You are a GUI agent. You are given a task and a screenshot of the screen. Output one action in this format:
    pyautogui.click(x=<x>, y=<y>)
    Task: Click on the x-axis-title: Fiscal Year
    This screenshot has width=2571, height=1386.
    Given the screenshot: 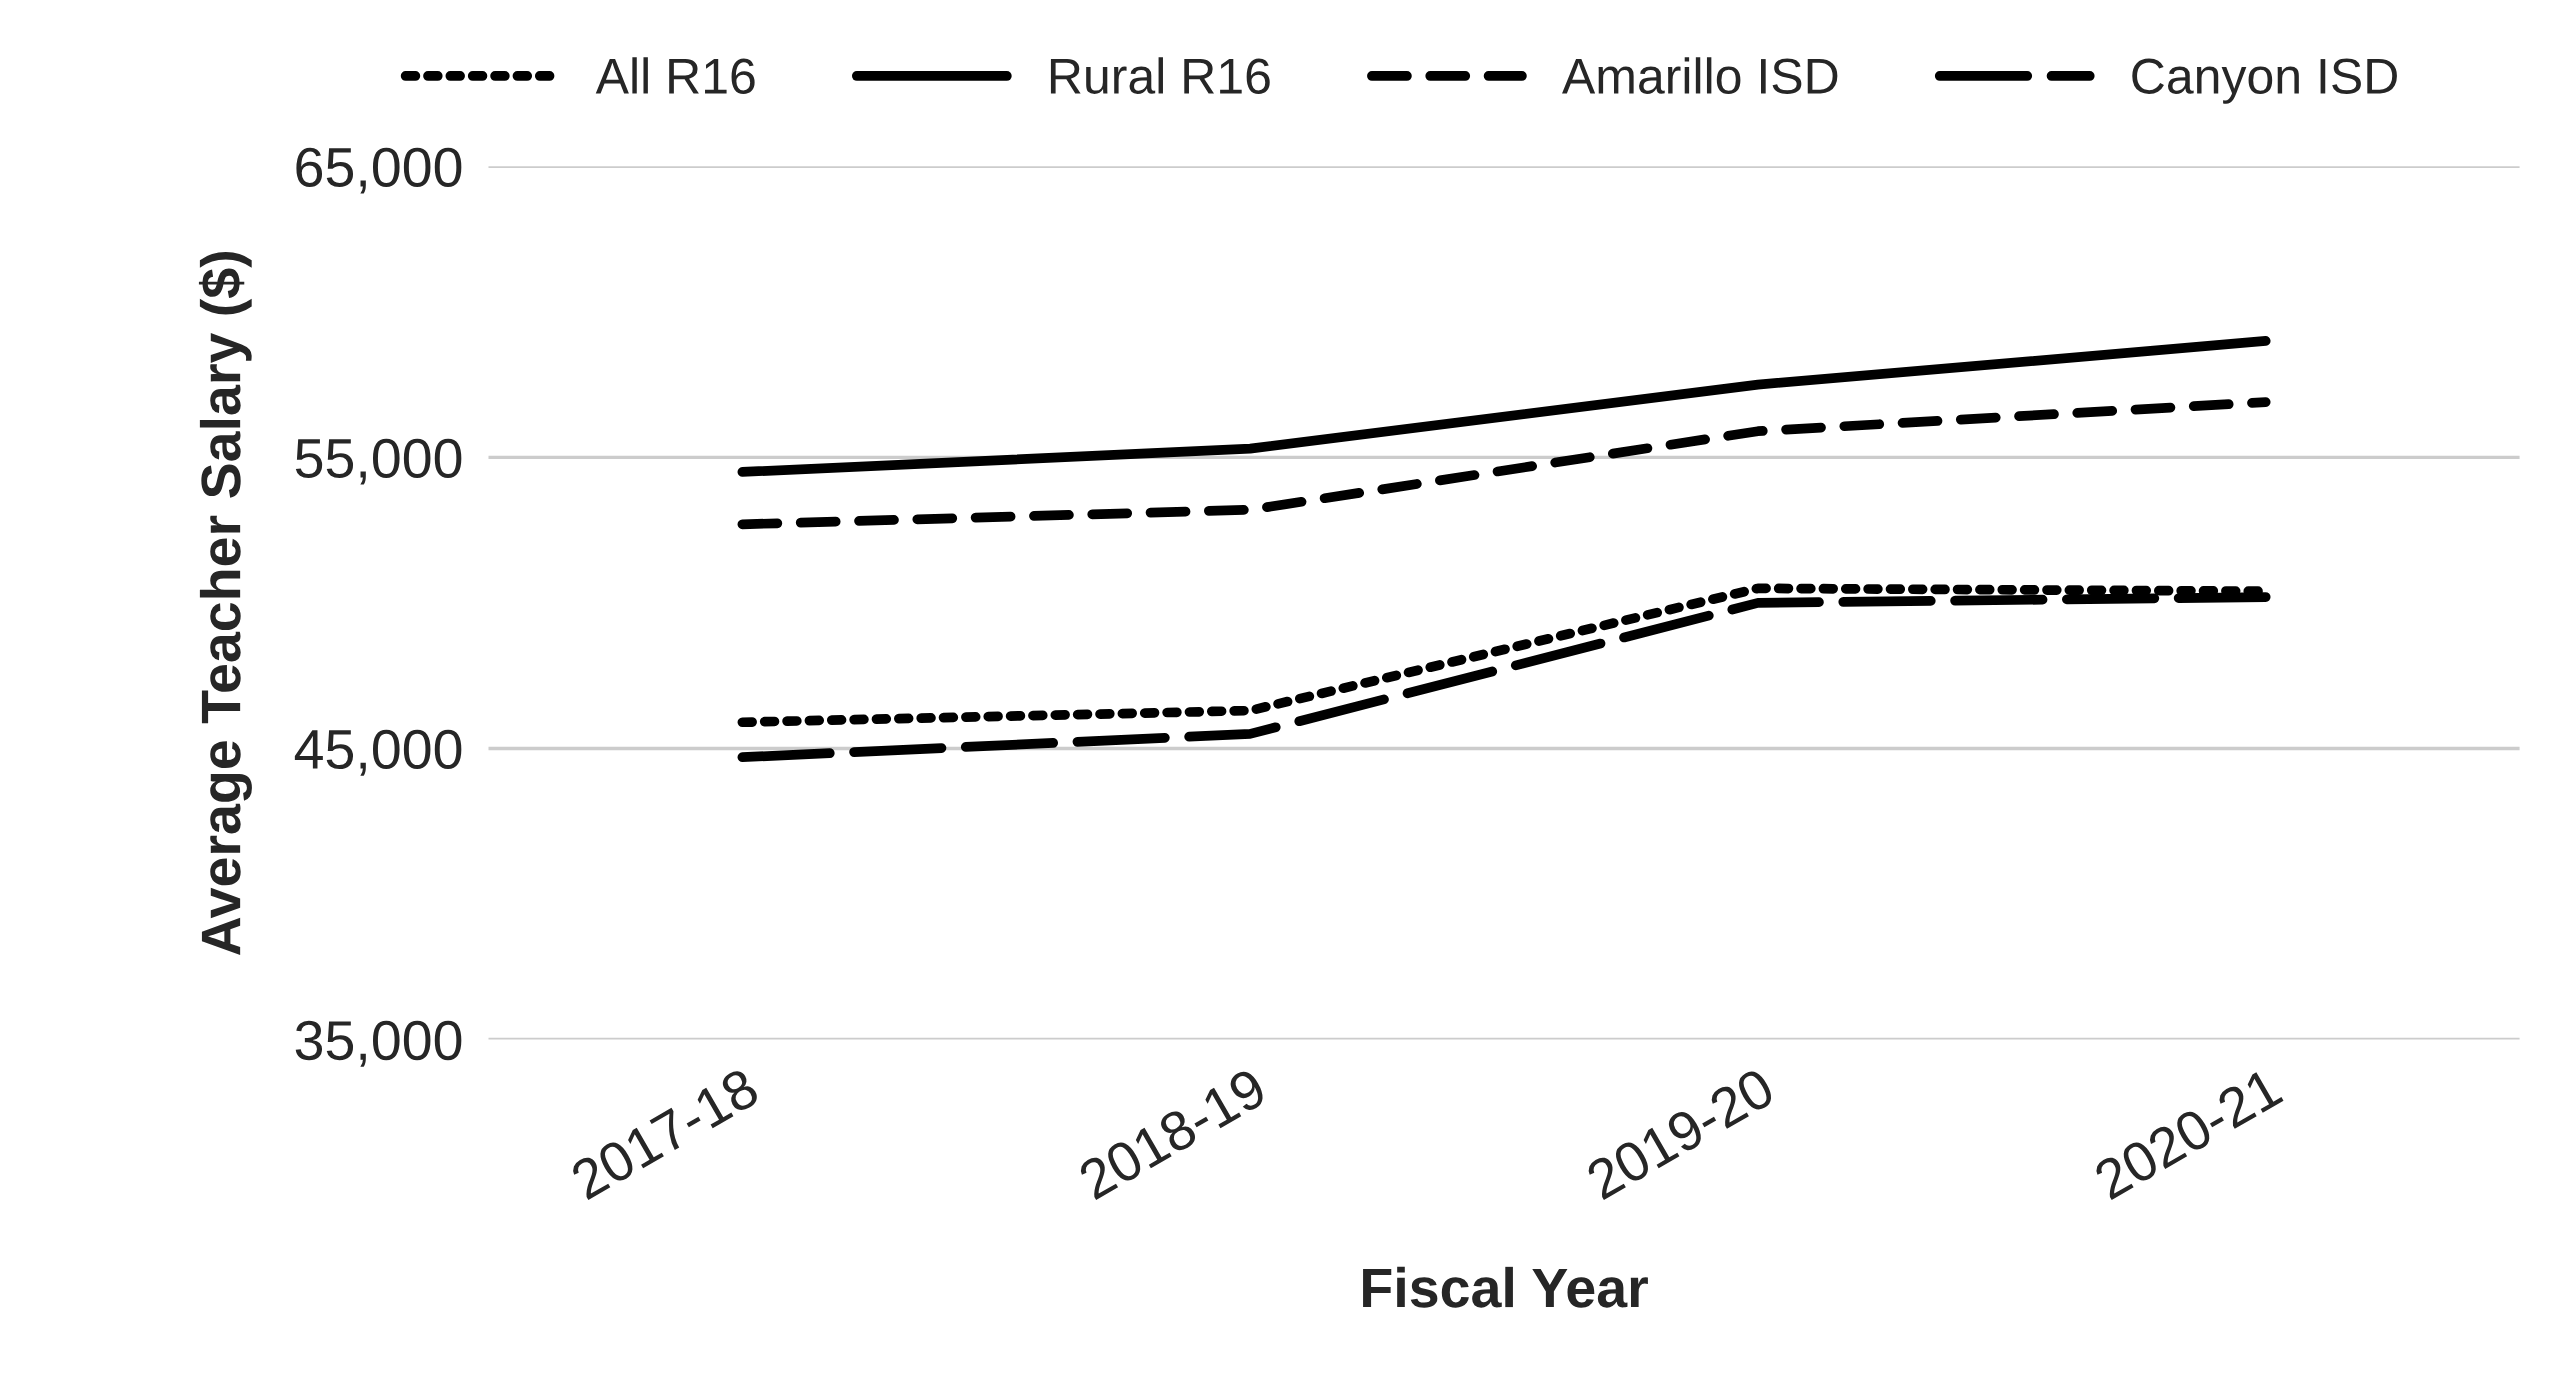 What is the action you would take?
    pyautogui.click(x=1505, y=1287)
    